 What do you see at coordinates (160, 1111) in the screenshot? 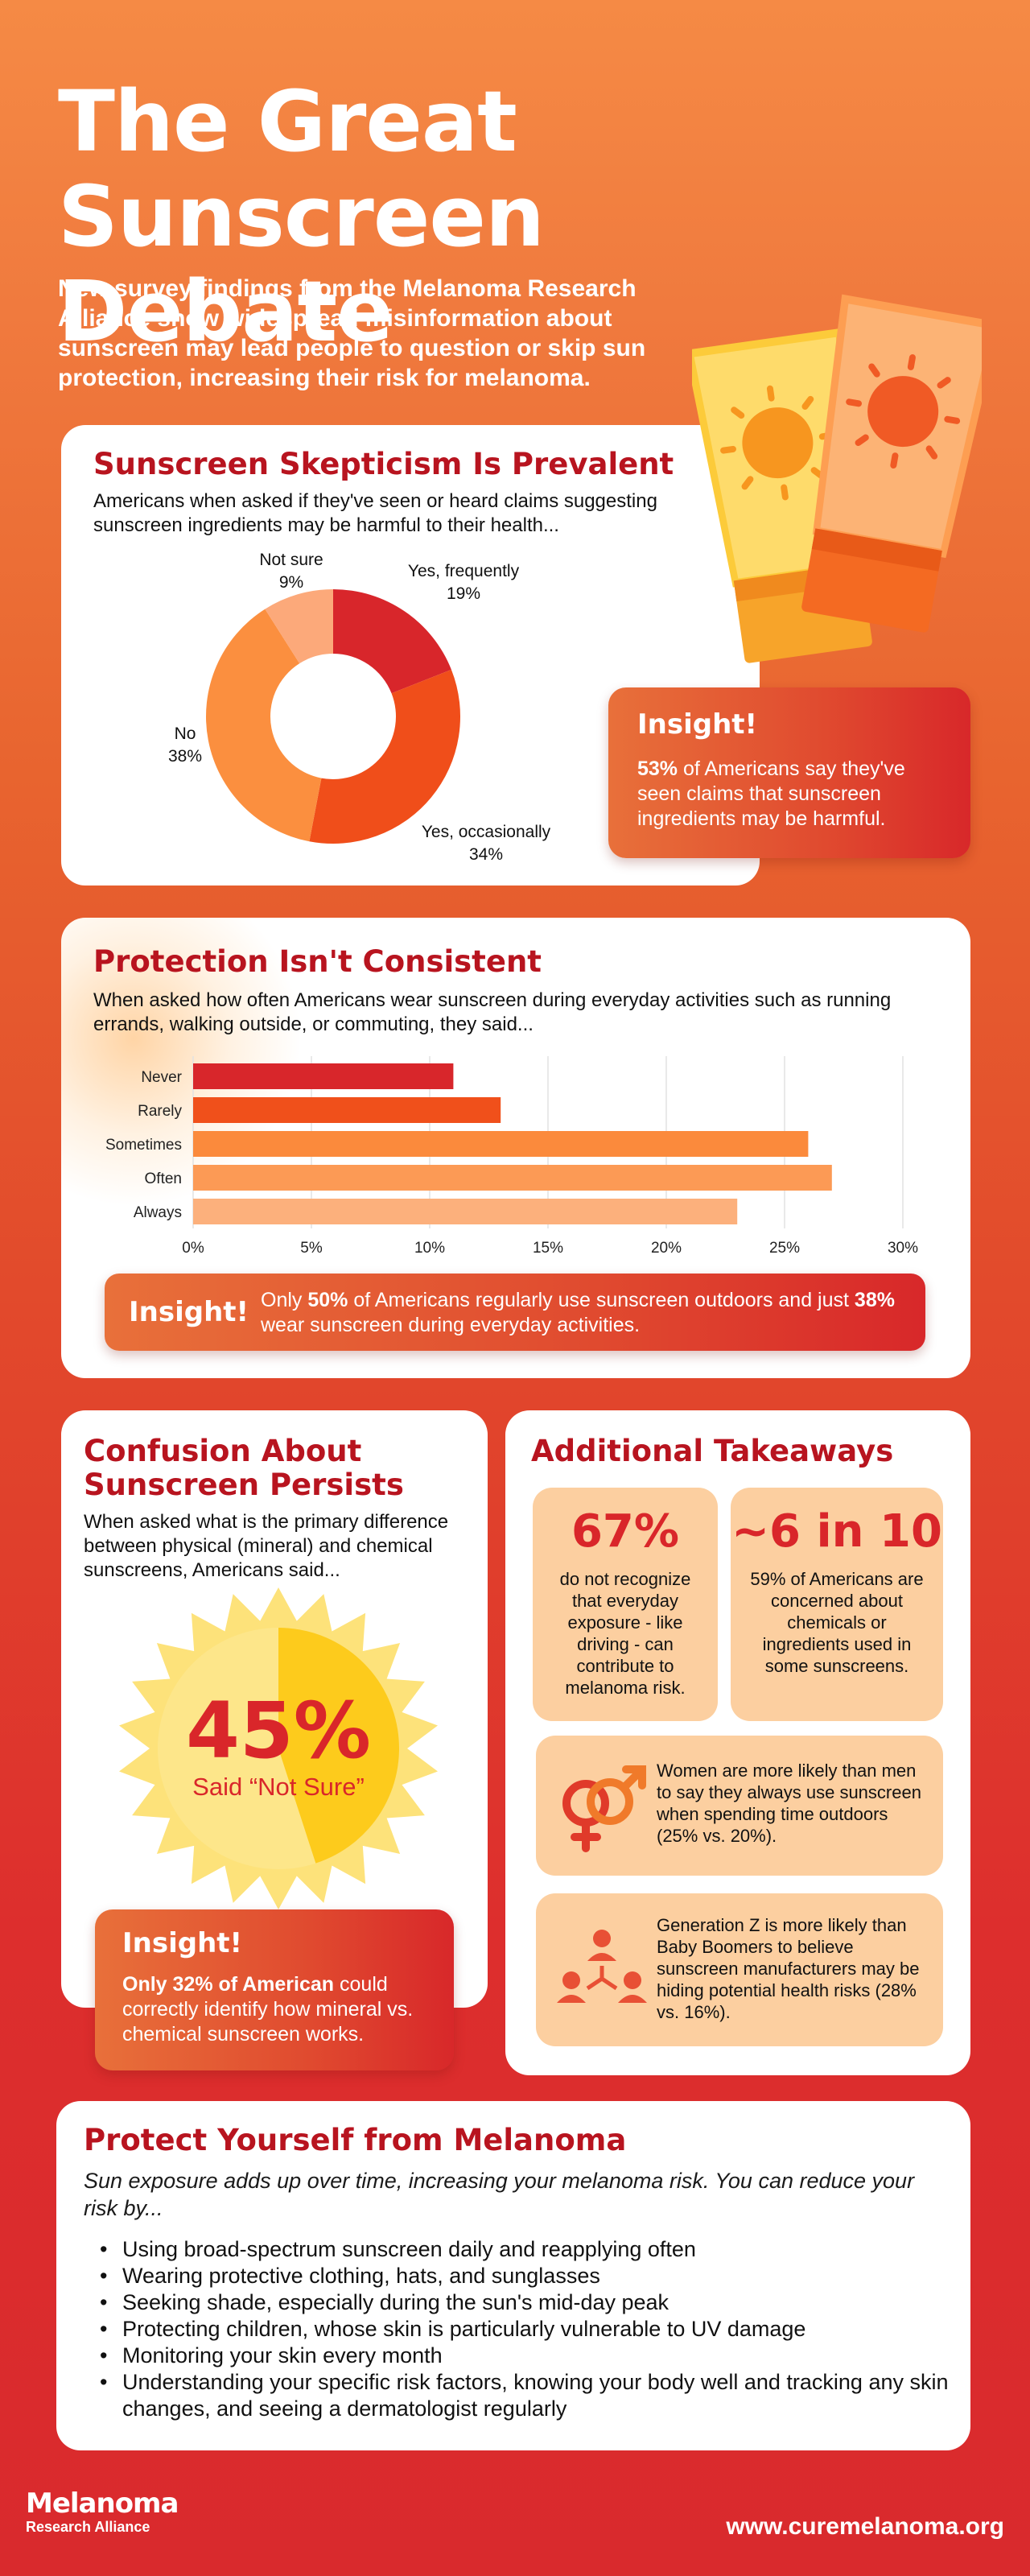
I see `y-tick-label: Rarely` at bounding box center [160, 1111].